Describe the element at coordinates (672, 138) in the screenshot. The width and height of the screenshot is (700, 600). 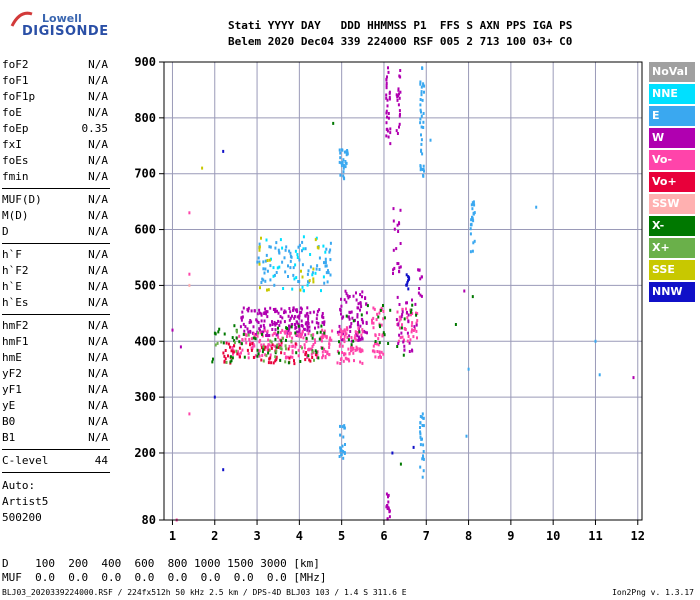
I see `legend-item-w: W` at that location.